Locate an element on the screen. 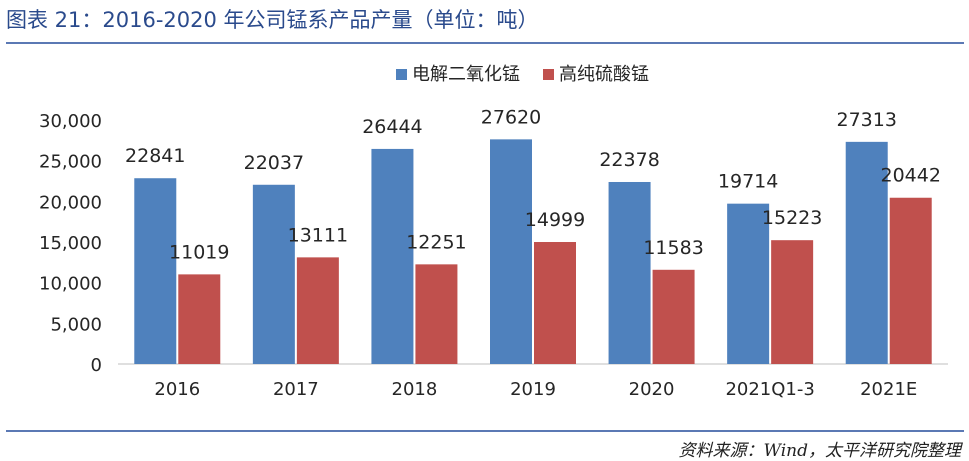 The height and width of the screenshot is (461, 969). data-label: 11019 is located at coordinates (199, 252).